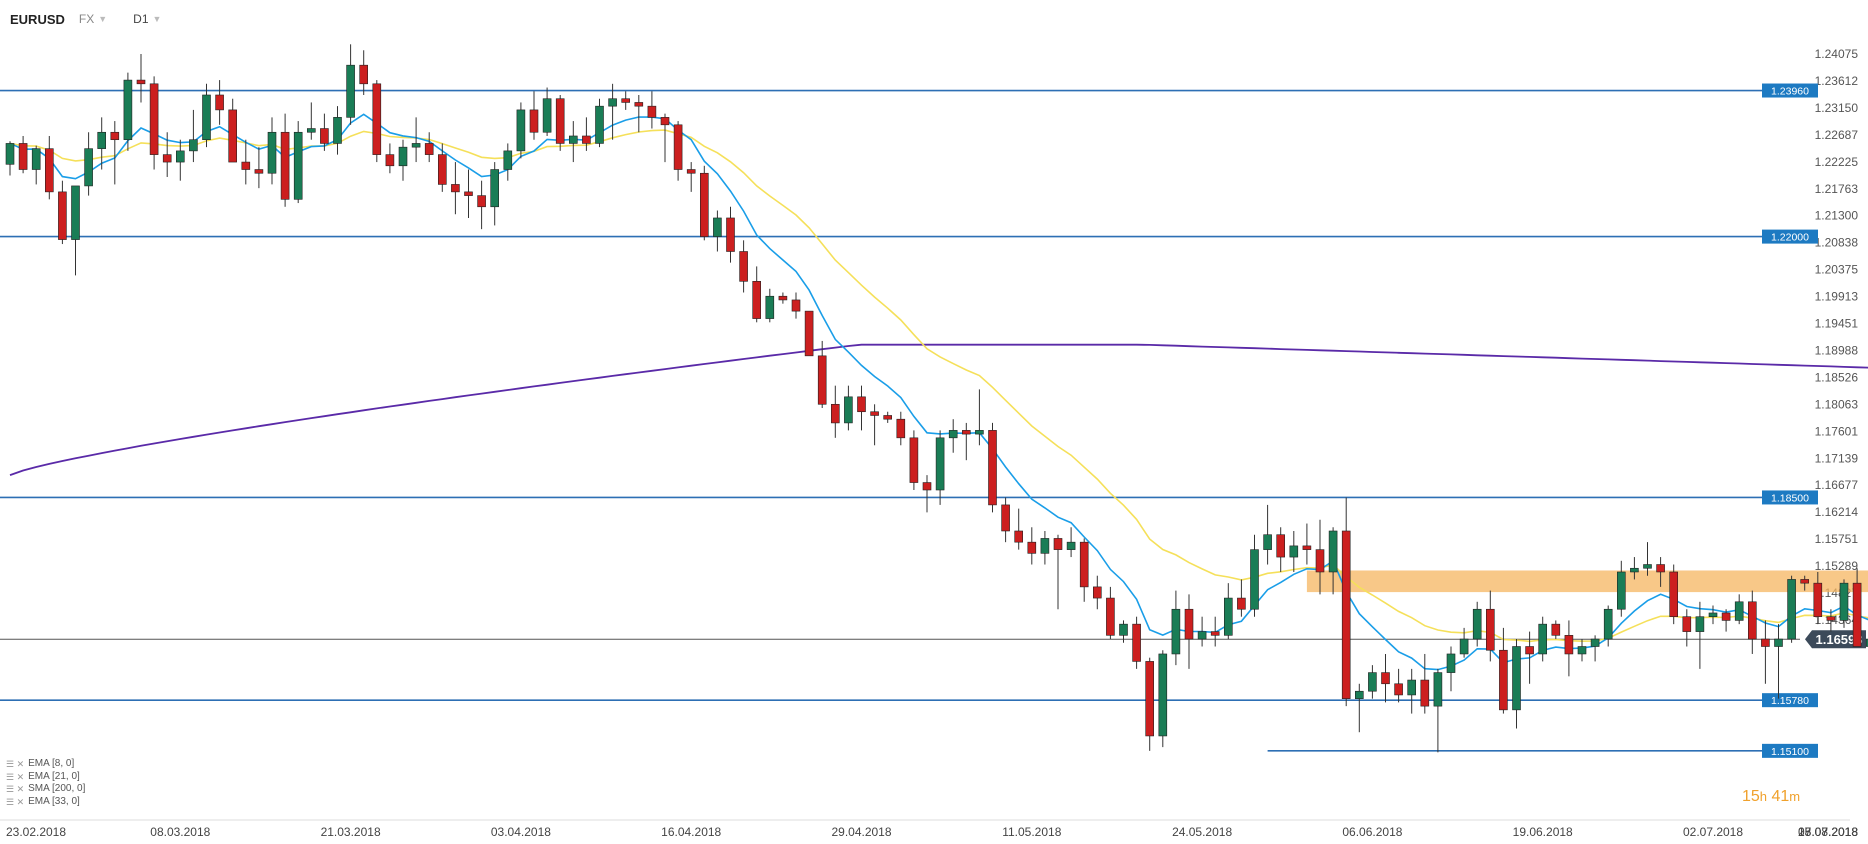 The height and width of the screenshot is (844, 1868). Describe the element at coordinates (1790, 90) in the screenshot. I see `level-tag` at that location.